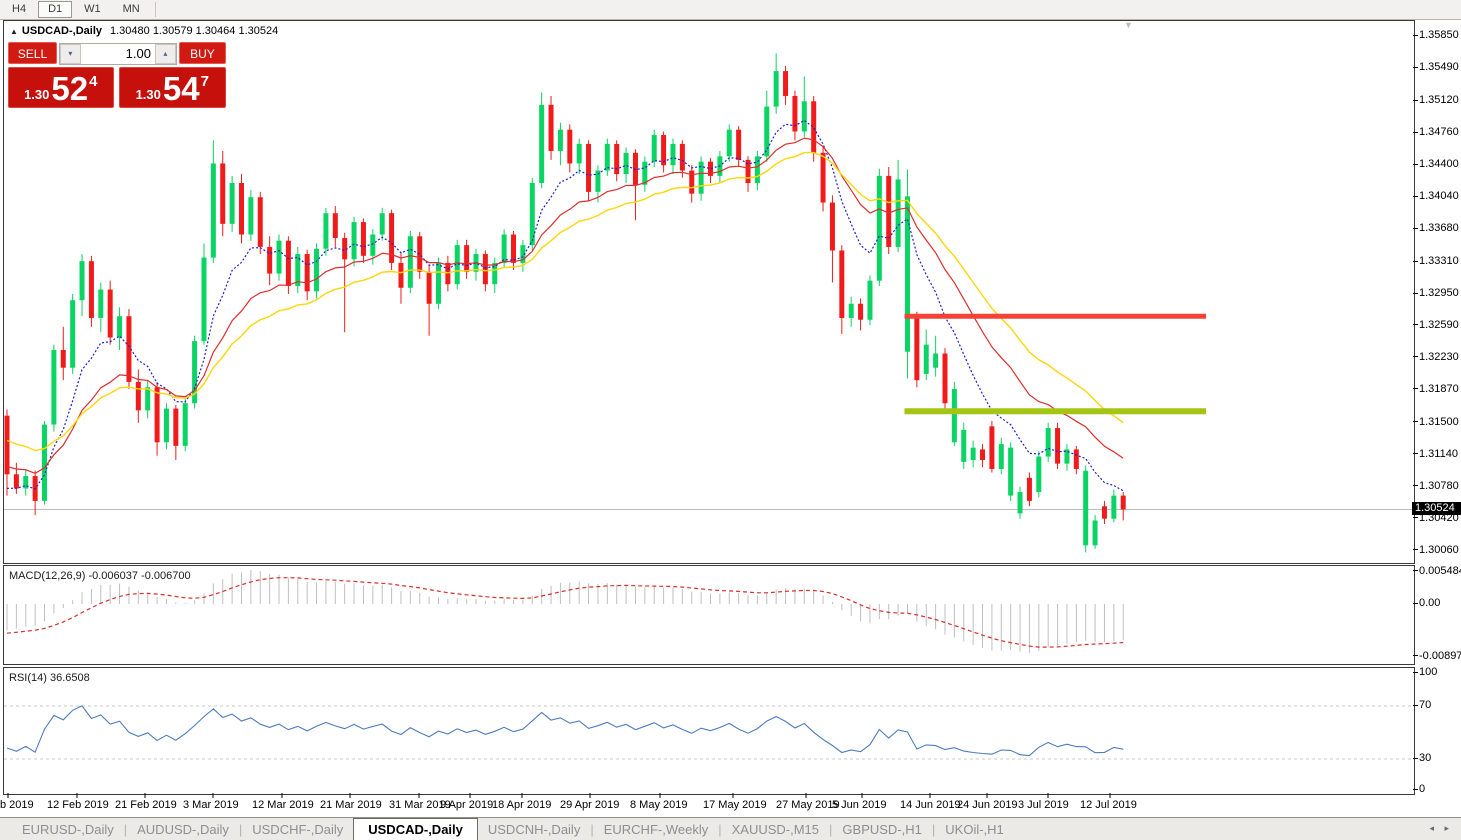 This screenshot has height=840, width=1461. I want to click on date-axis-label: 29 Apr 2019, so click(590, 805).